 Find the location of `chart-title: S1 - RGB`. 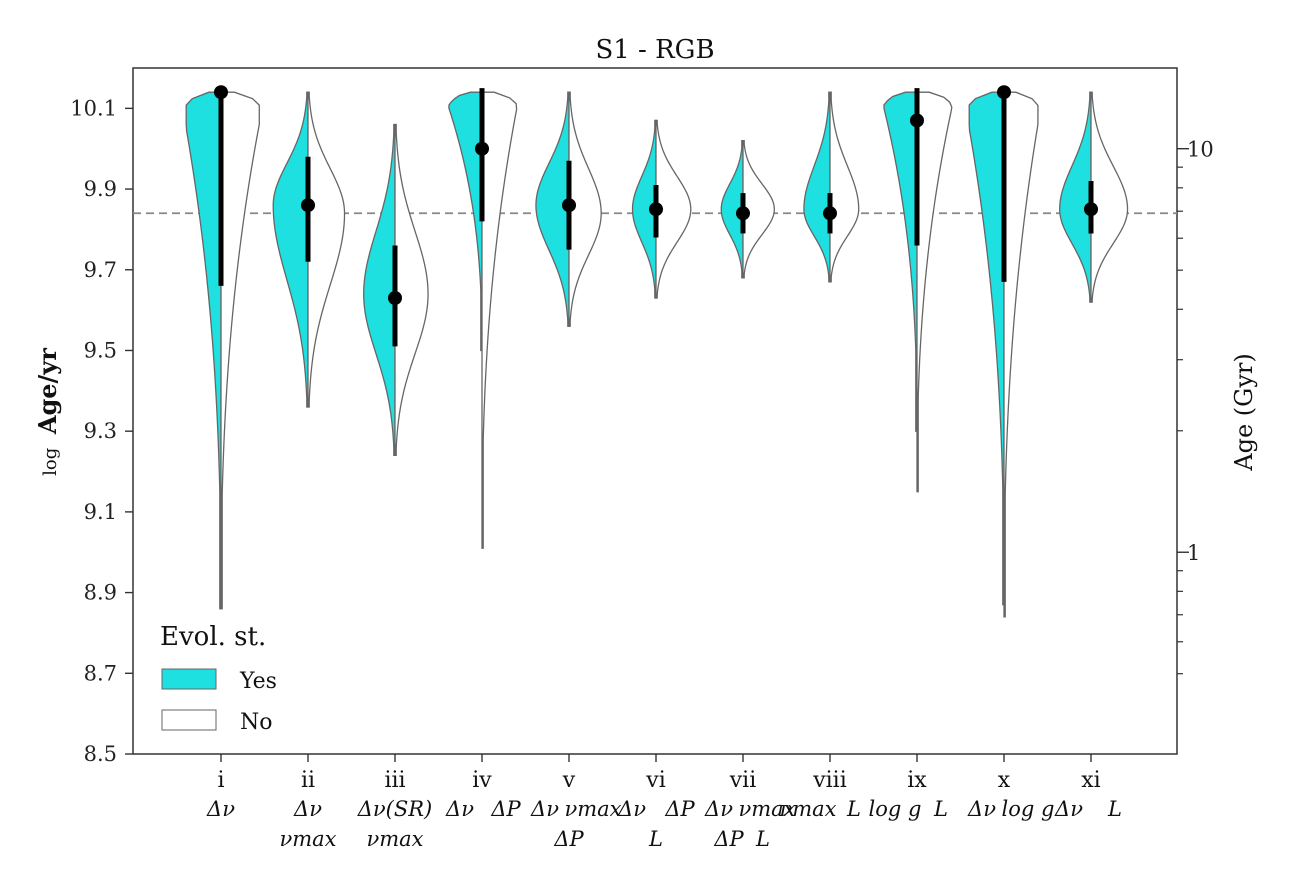

chart-title: S1 - RGB is located at coordinates (654, 50).